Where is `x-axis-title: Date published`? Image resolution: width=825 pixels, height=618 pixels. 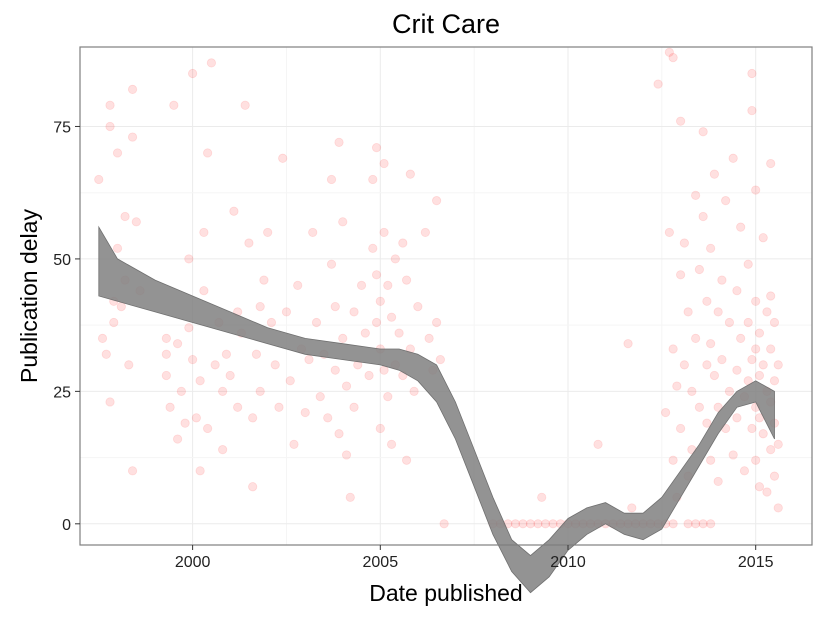 x-axis-title: Date published is located at coordinates (445, 593).